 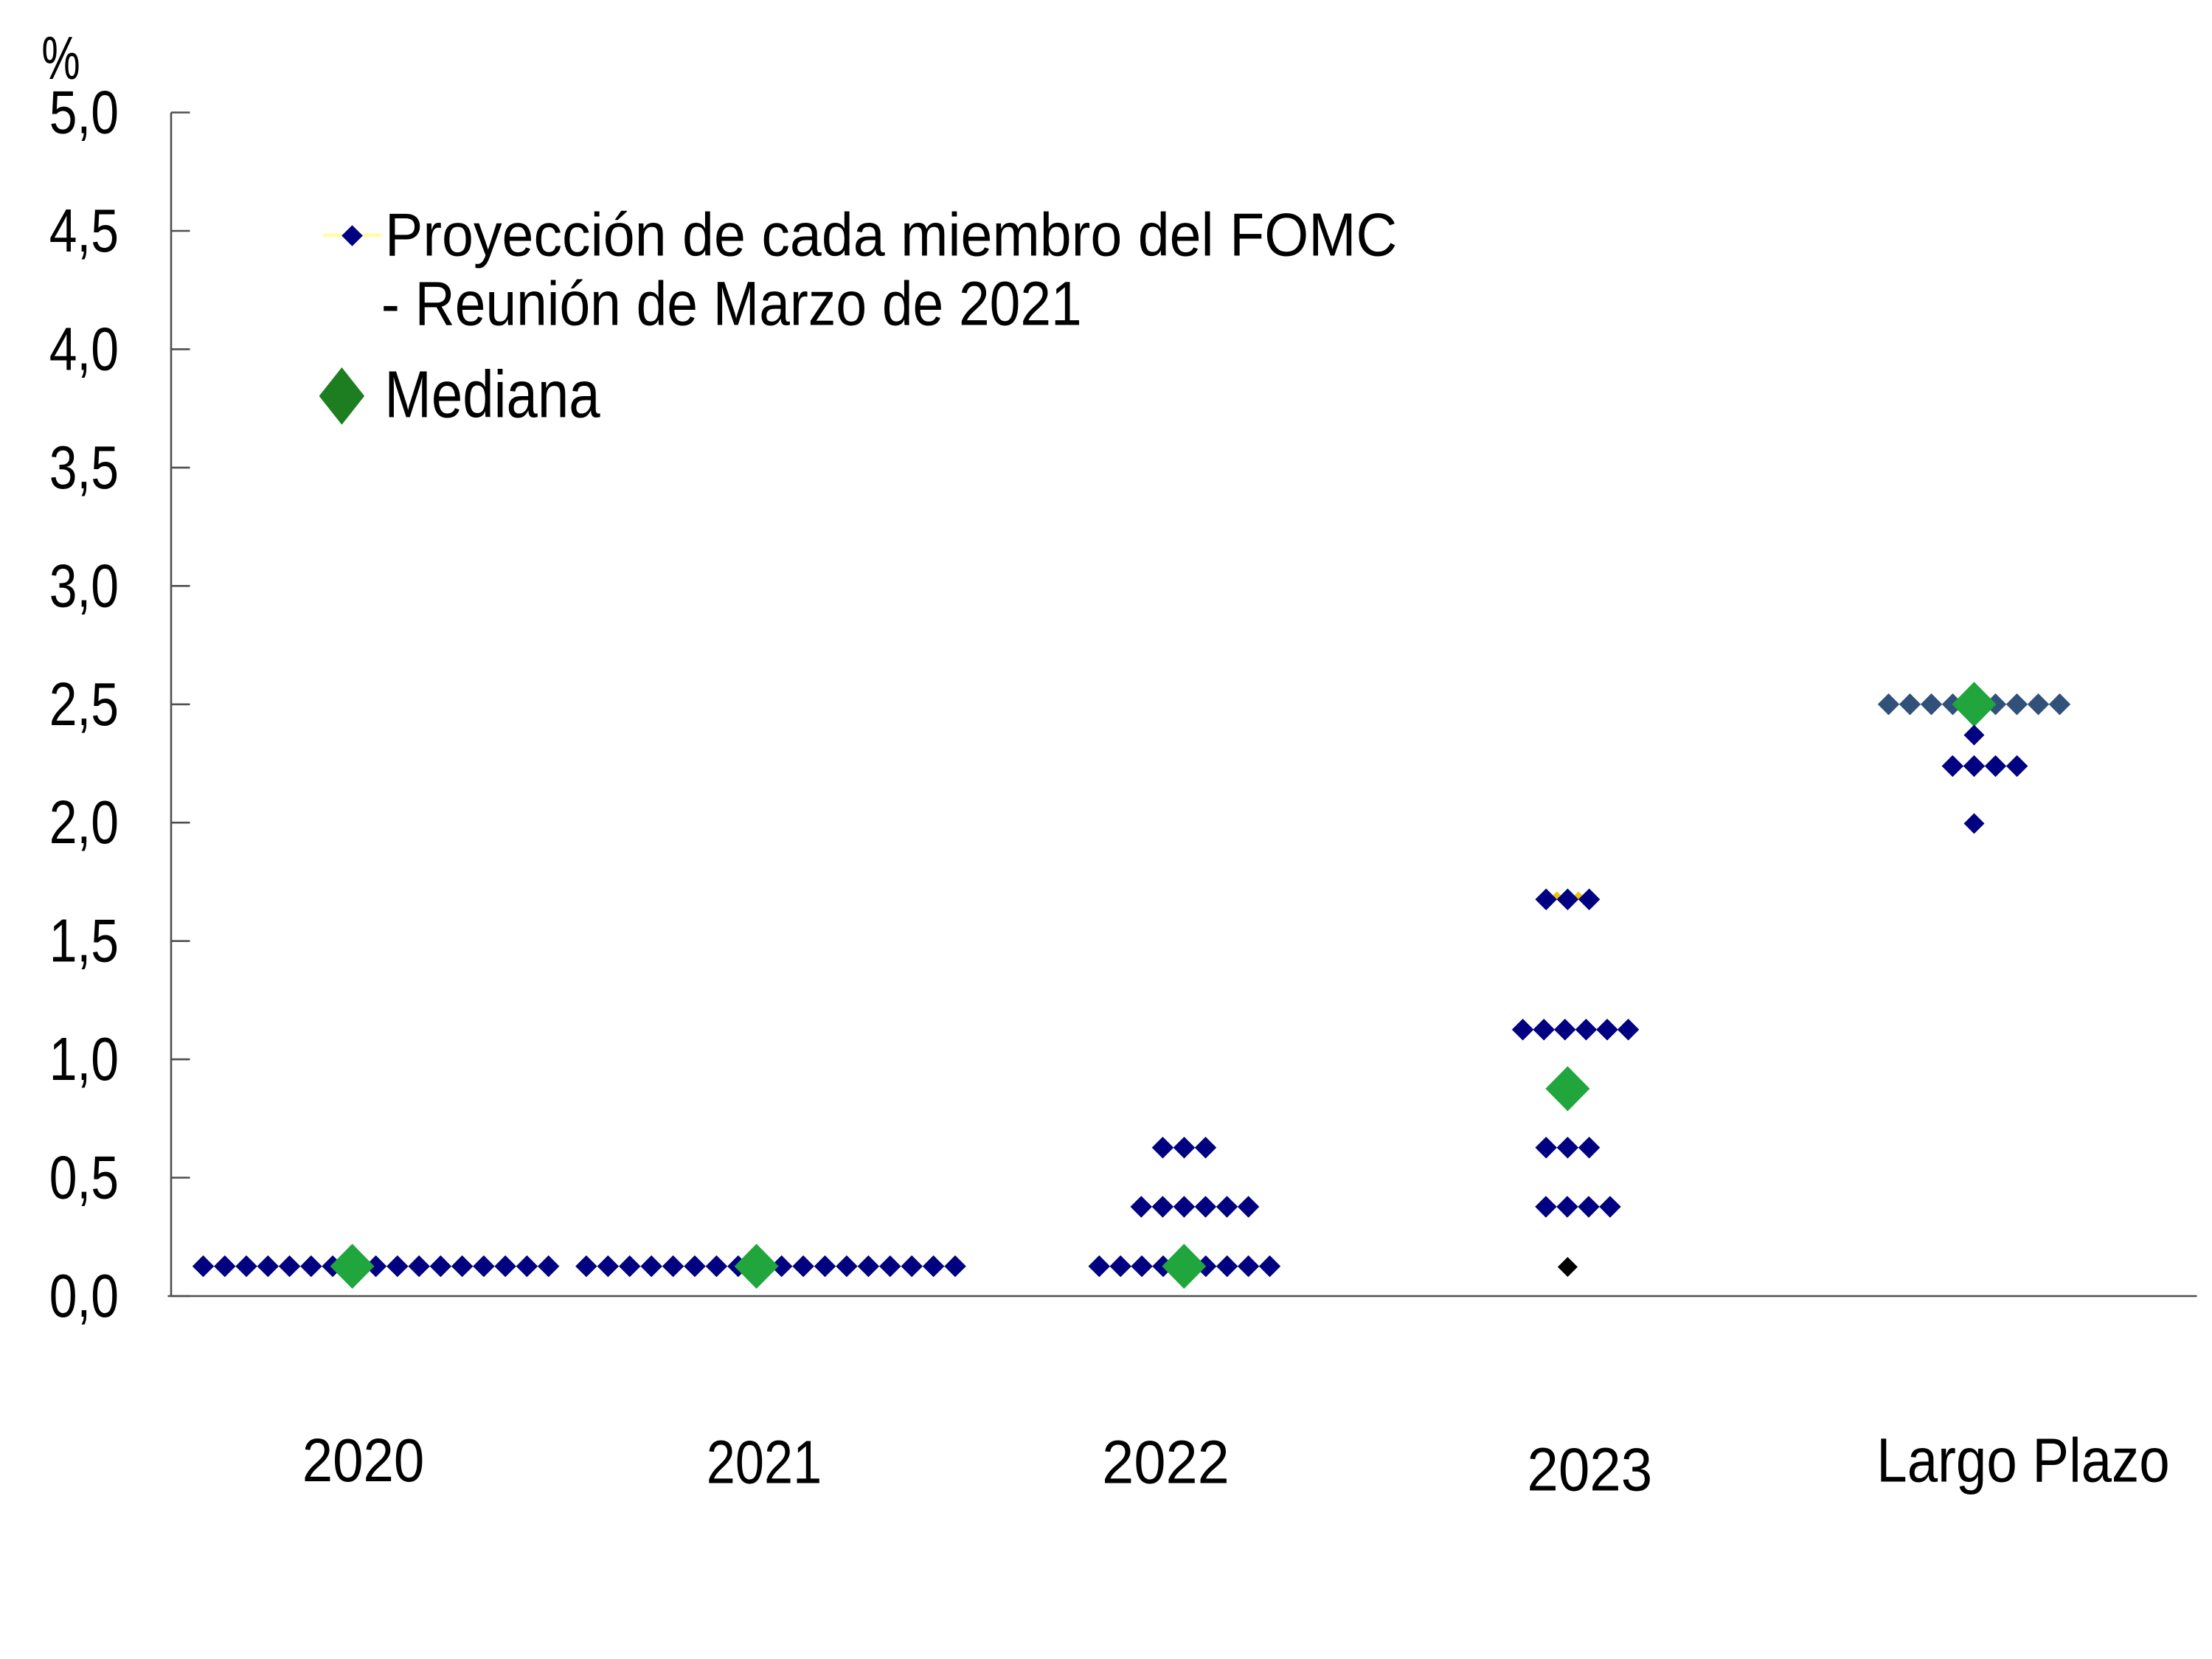 What do you see at coordinates (364, 1460) in the screenshot?
I see `svg-text: 2020` at bounding box center [364, 1460].